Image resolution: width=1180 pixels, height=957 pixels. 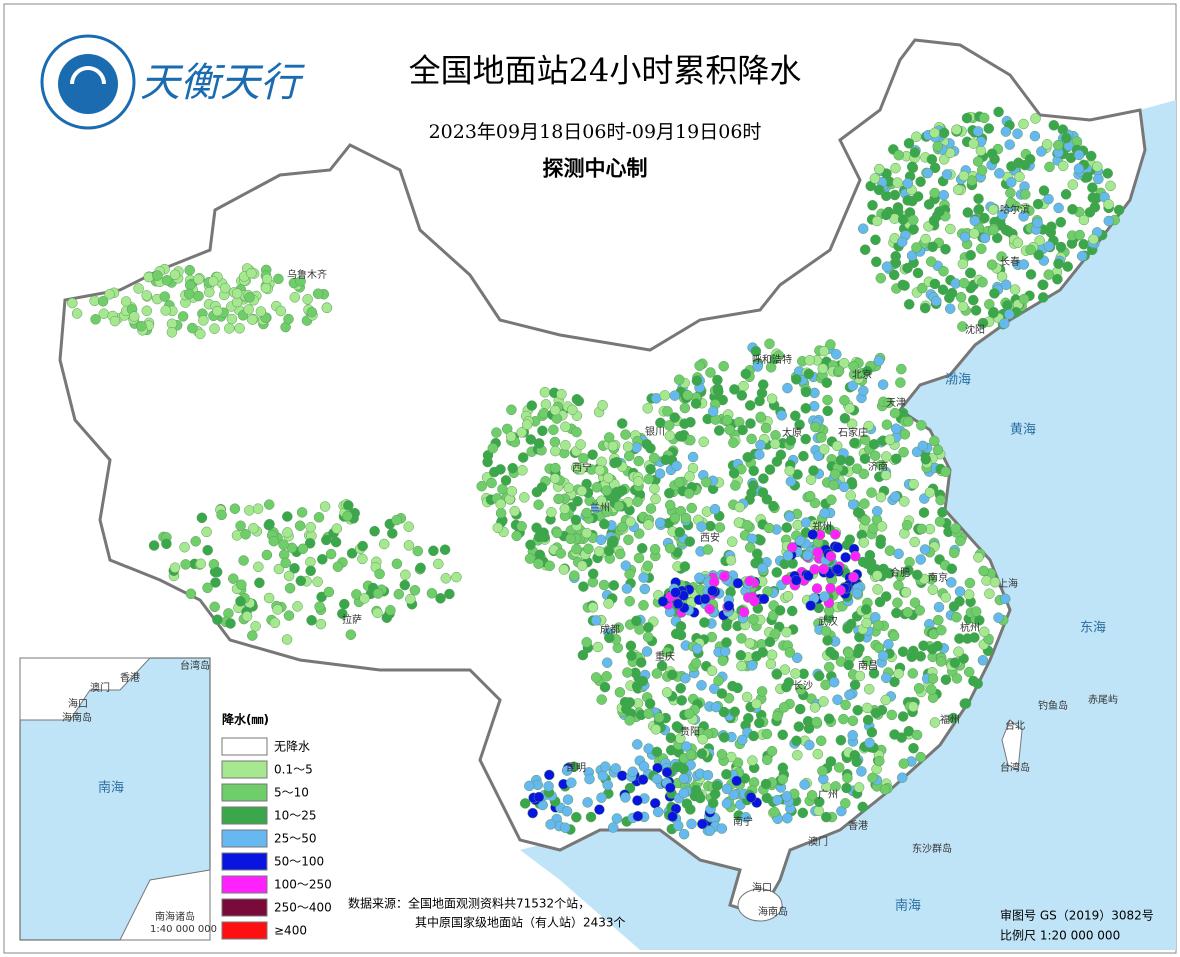 I want to click on city-label: 重庆, so click(x=665, y=656).